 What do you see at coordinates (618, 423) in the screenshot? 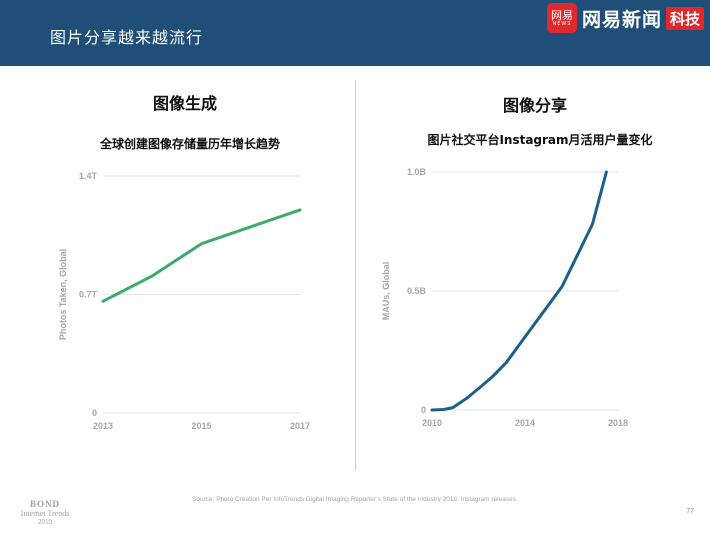
I see `x-tick-label: 2018` at bounding box center [618, 423].